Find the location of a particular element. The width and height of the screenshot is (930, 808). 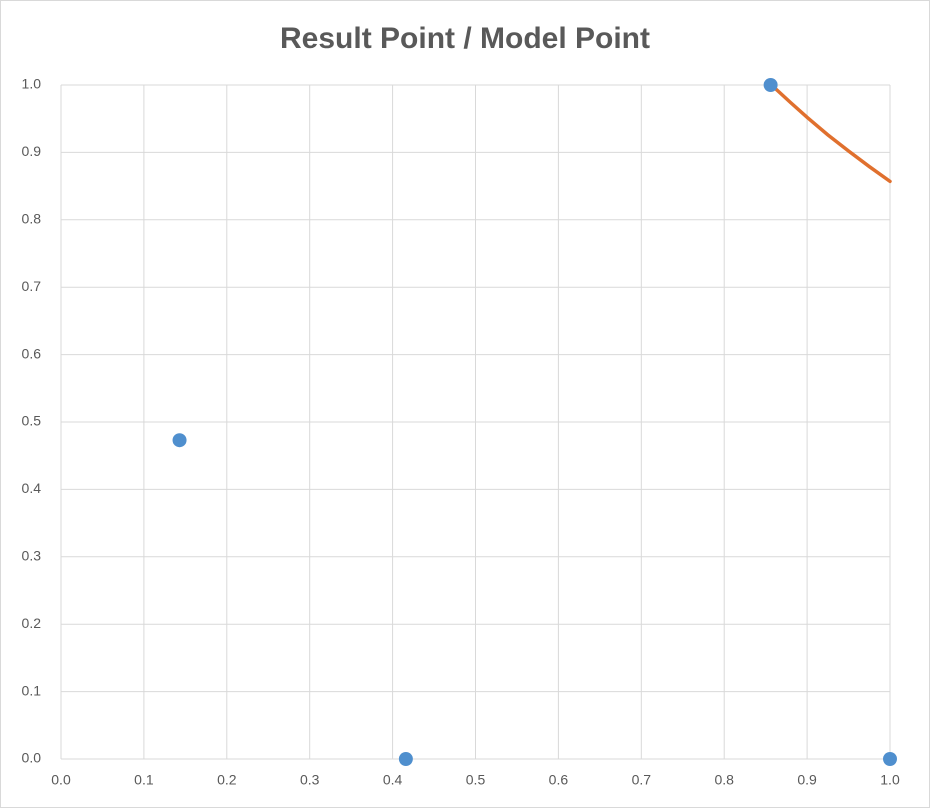

y-tick-label: 0.1 is located at coordinates (32, 690).